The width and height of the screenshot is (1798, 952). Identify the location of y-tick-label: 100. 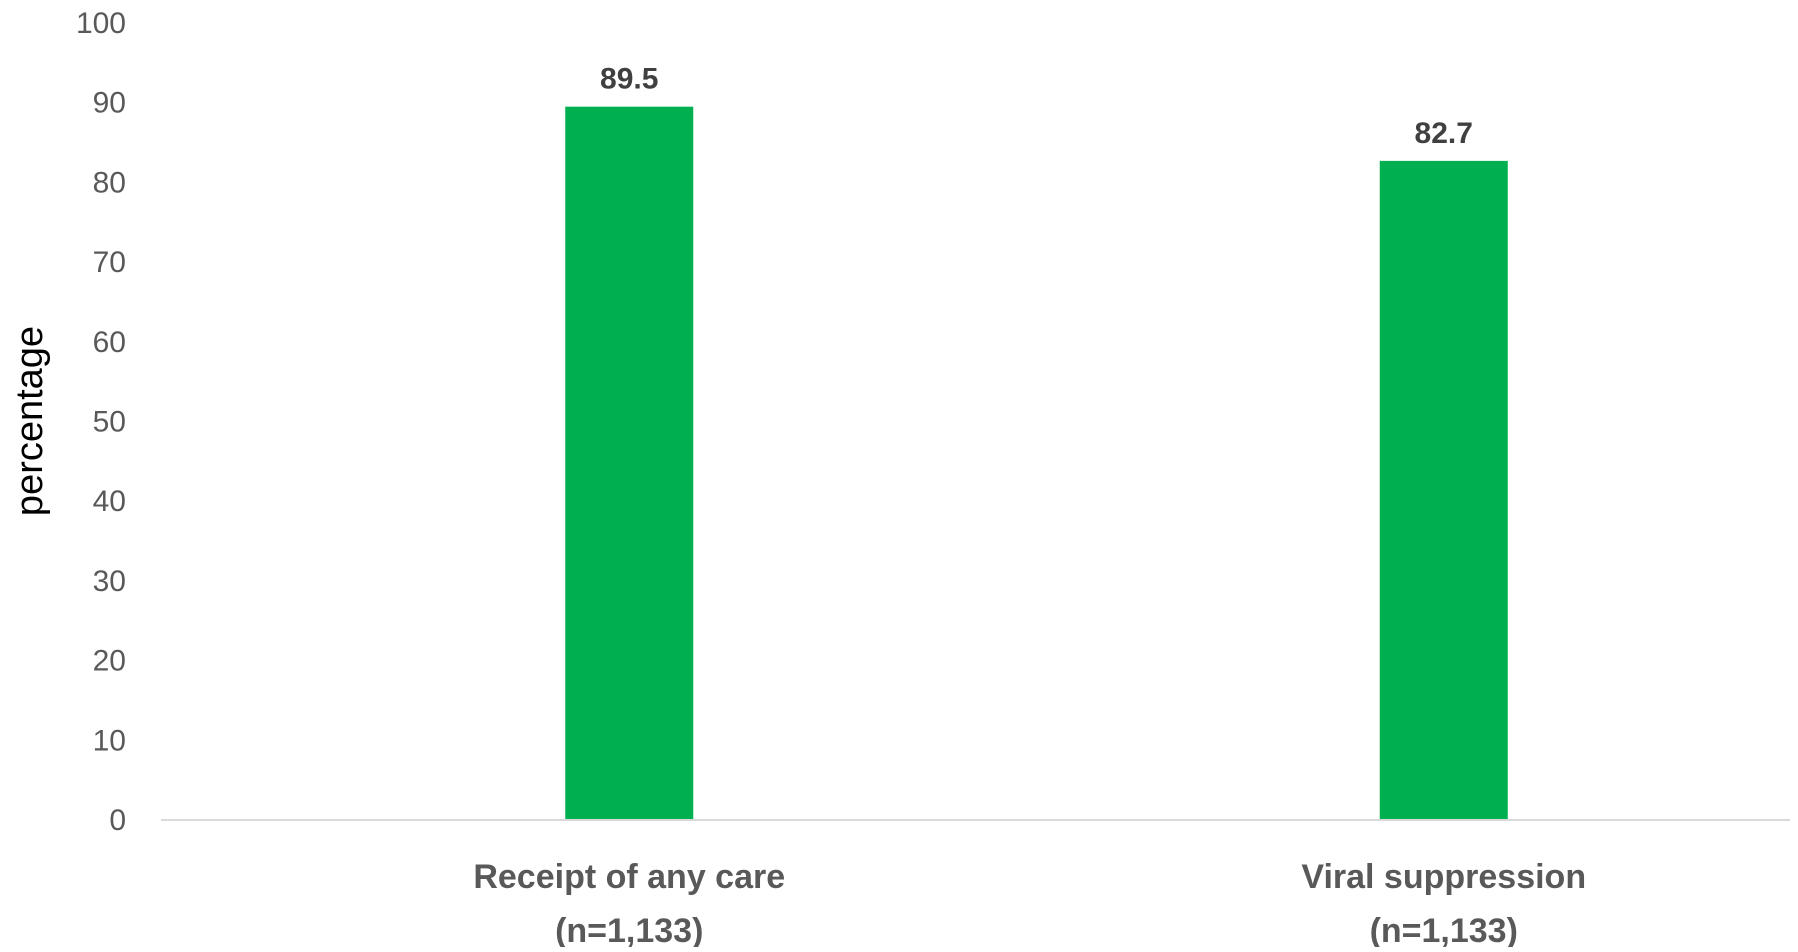
(101, 23).